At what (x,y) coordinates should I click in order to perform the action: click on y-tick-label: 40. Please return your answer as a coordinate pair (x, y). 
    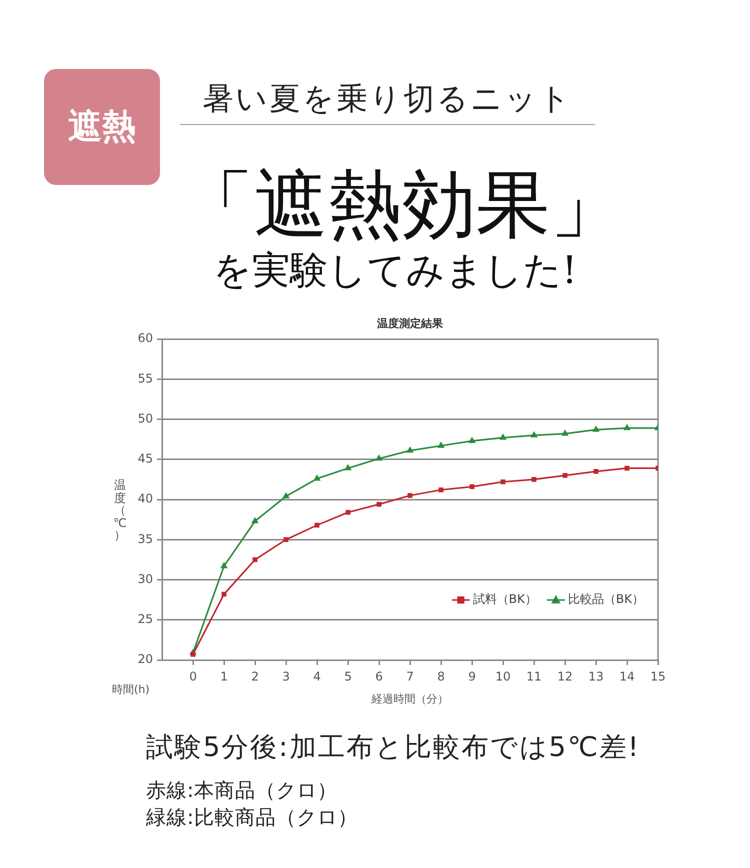
    Looking at the image, I should click on (145, 499).